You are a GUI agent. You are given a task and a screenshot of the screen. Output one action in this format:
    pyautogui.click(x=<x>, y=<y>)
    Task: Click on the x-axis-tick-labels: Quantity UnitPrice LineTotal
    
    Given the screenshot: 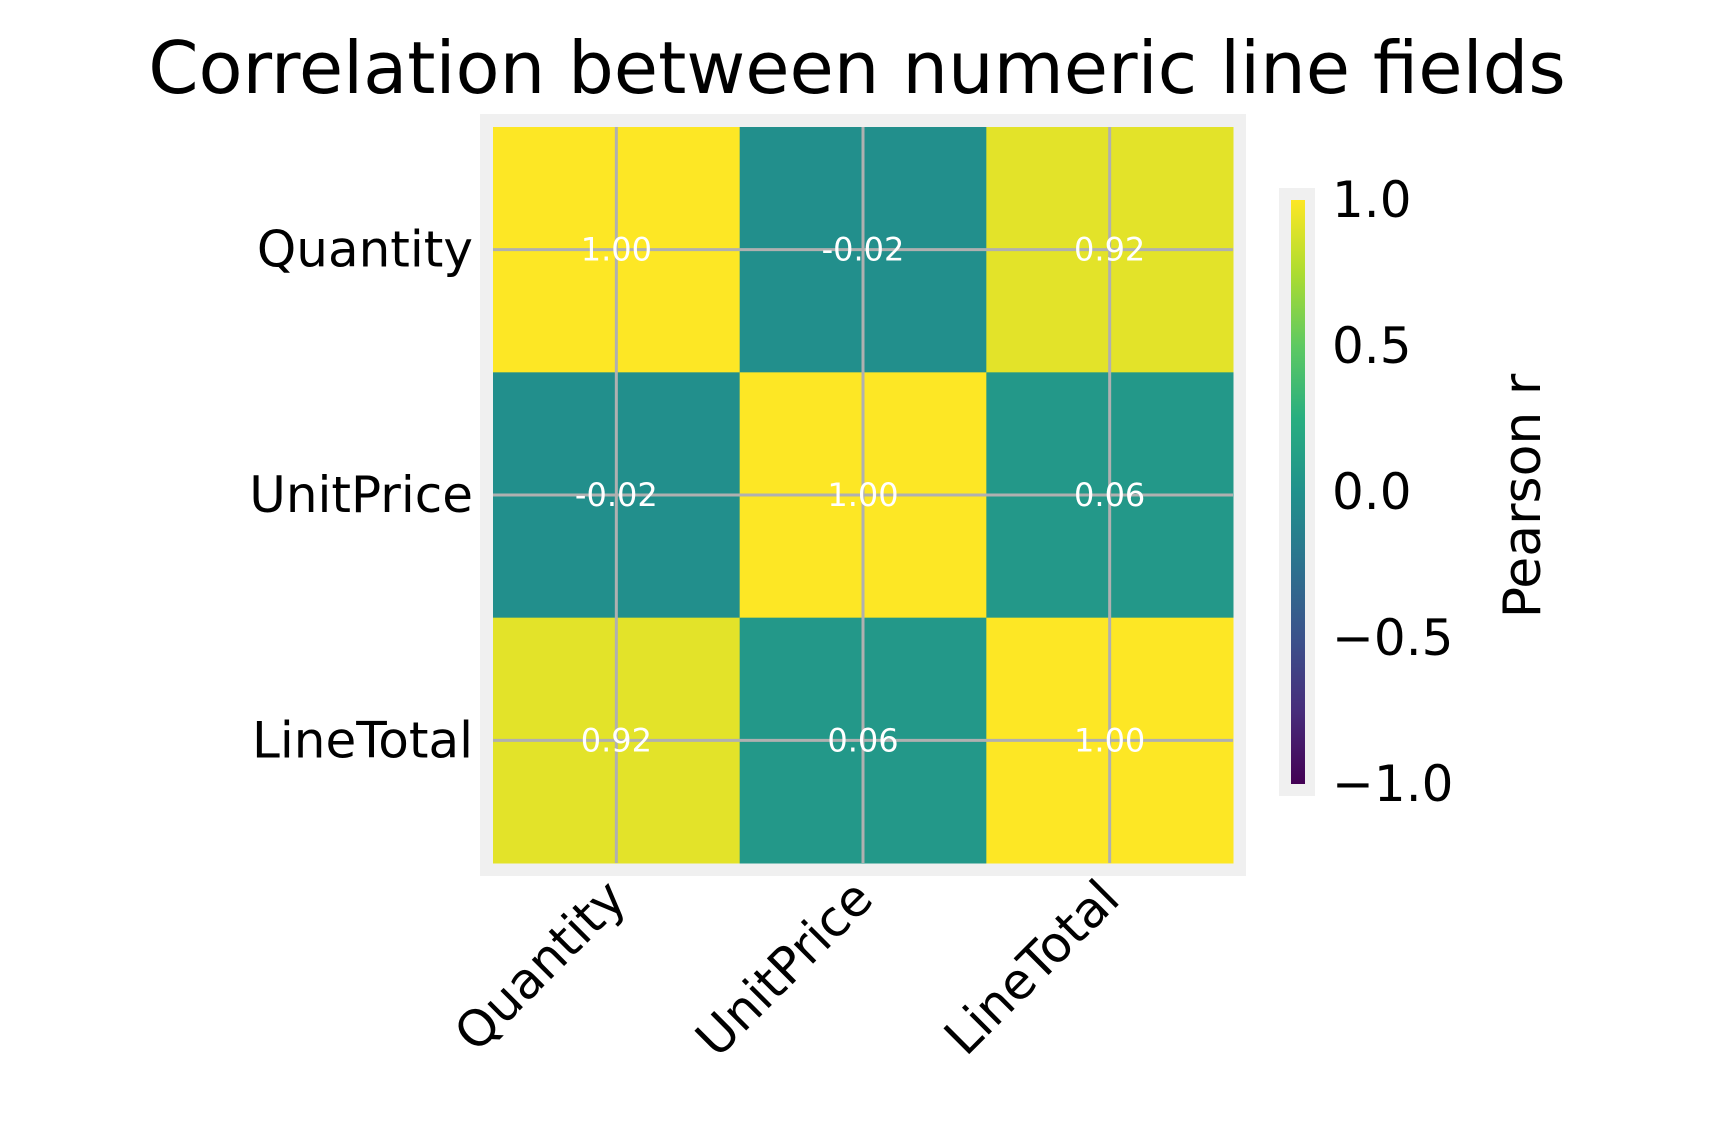 What is the action you would take?
    pyautogui.click(x=786, y=968)
    